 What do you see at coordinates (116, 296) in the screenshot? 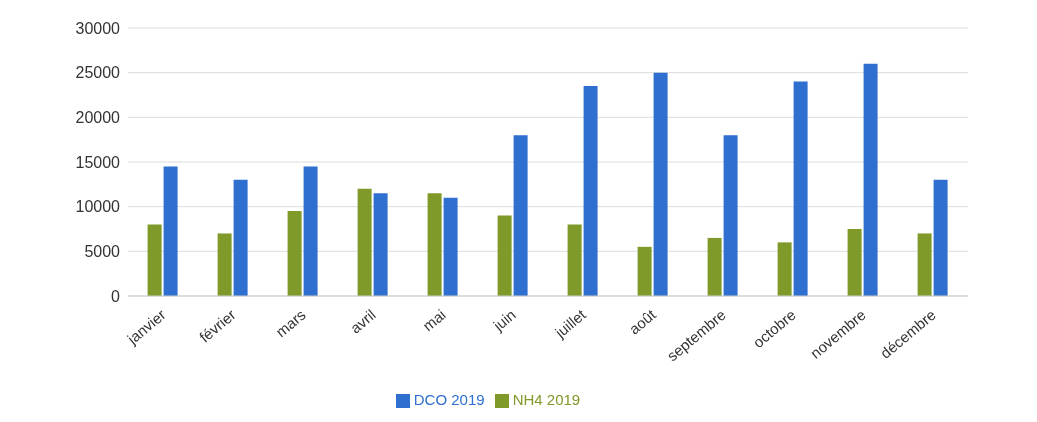
I see `y-tick-label: 0` at bounding box center [116, 296].